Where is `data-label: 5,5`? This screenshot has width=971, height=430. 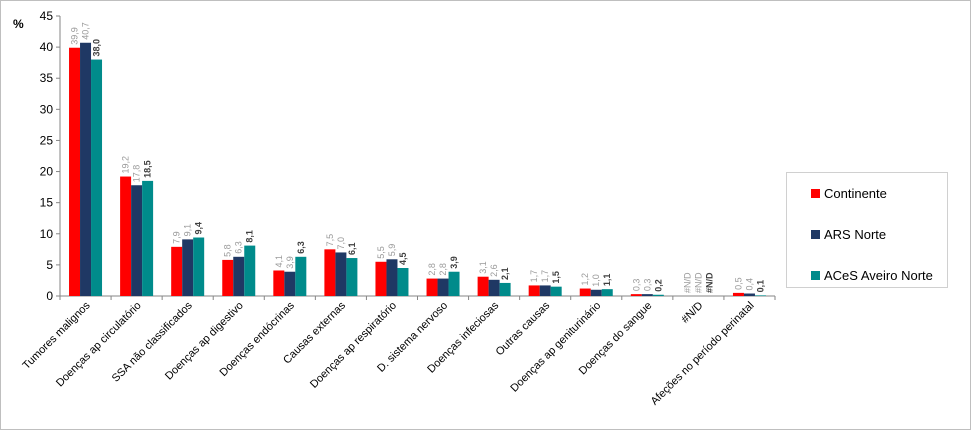 data-label: 5,5 is located at coordinates (381, 252).